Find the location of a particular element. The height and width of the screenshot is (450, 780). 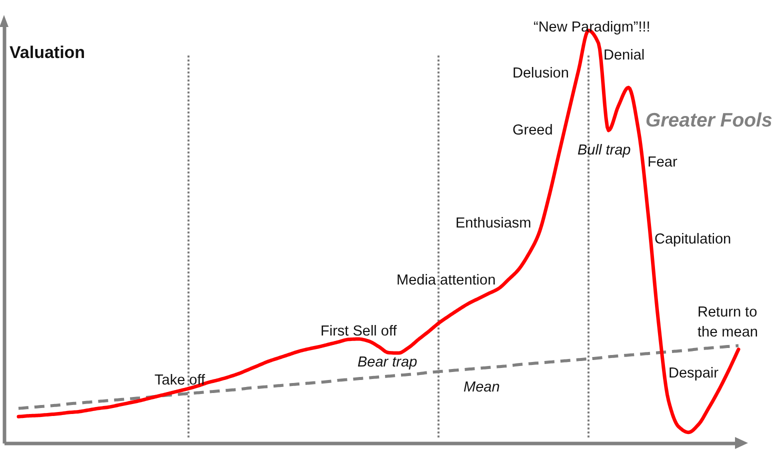

annotation: Greater Fools is located at coordinates (709, 121).